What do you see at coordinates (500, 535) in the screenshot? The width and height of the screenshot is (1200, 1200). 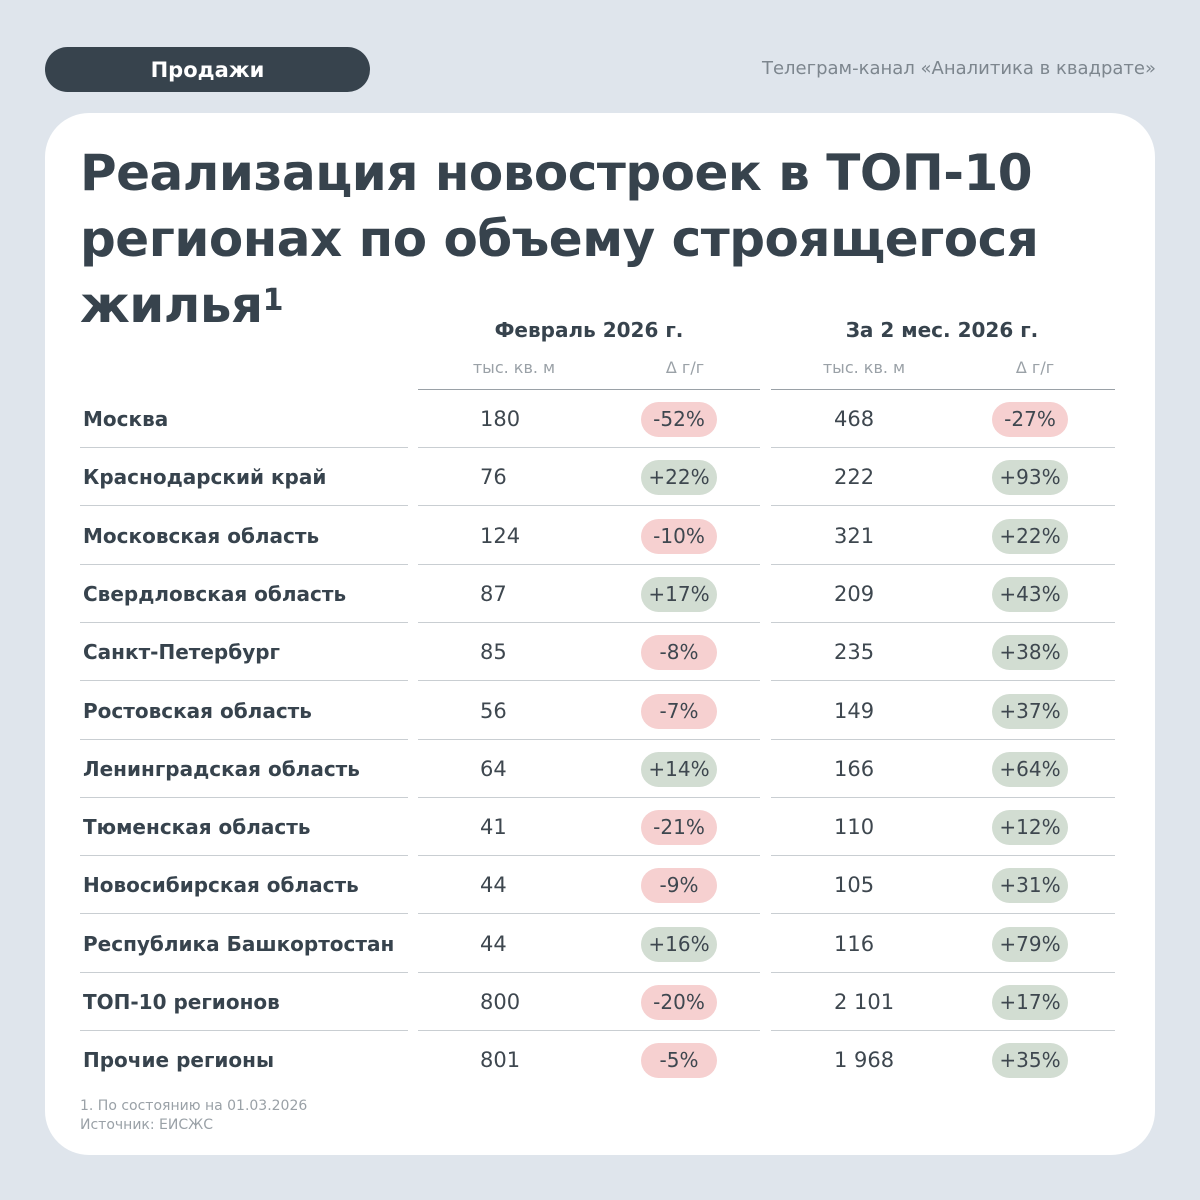 I see `feb-value: 124` at bounding box center [500, 535].